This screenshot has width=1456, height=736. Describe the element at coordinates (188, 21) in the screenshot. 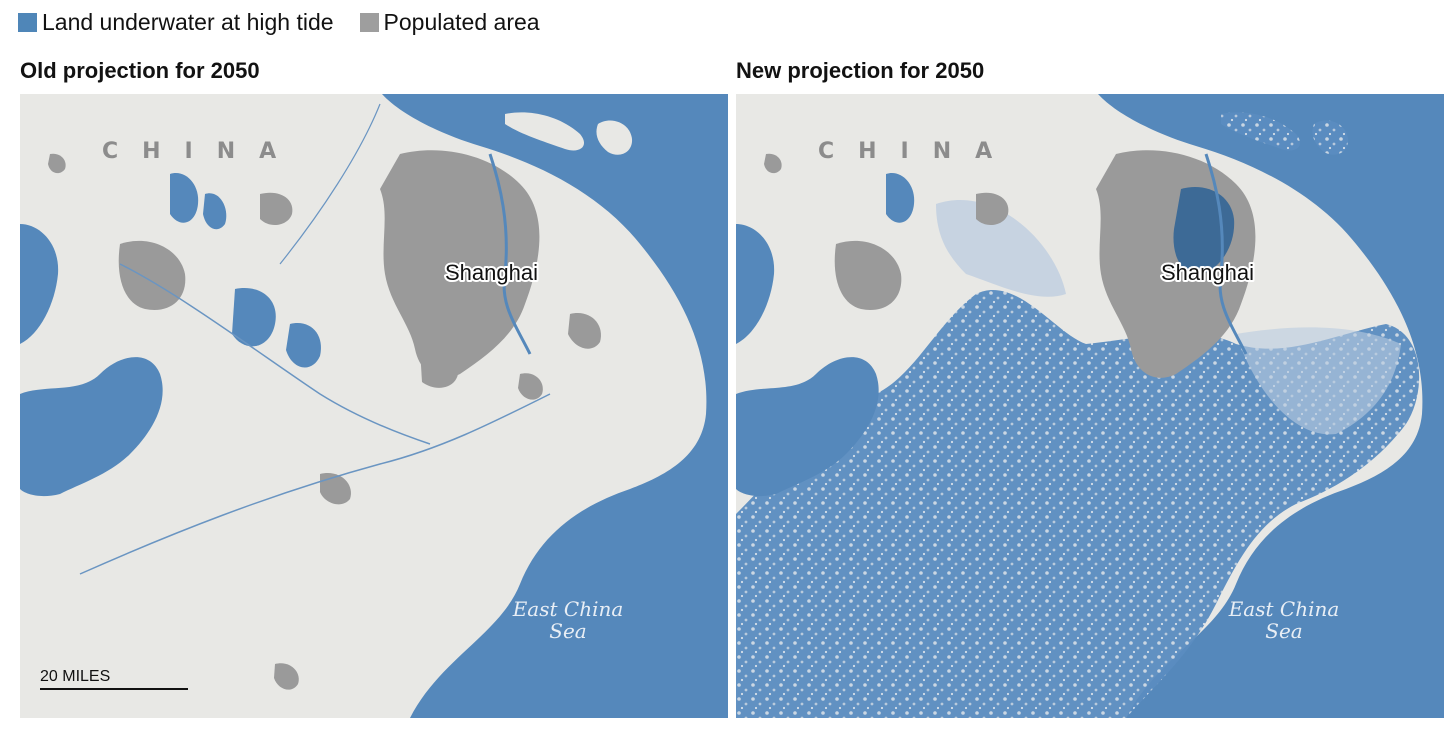

I see `legend-label-flooded: Land underwater at high tide` at that location.